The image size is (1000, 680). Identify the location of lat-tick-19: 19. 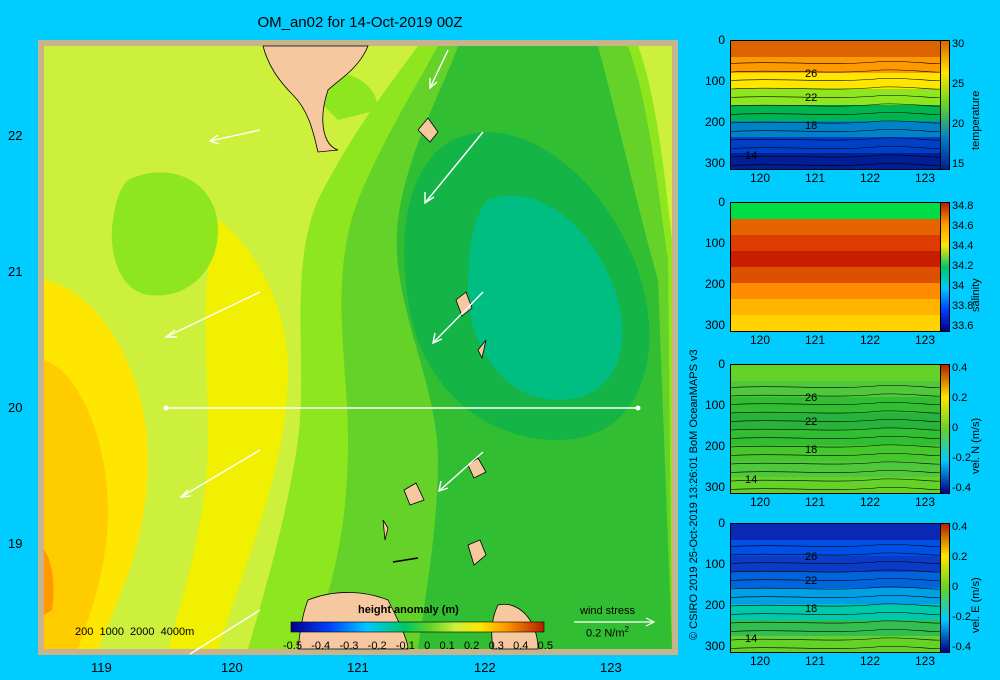
(15, 543).